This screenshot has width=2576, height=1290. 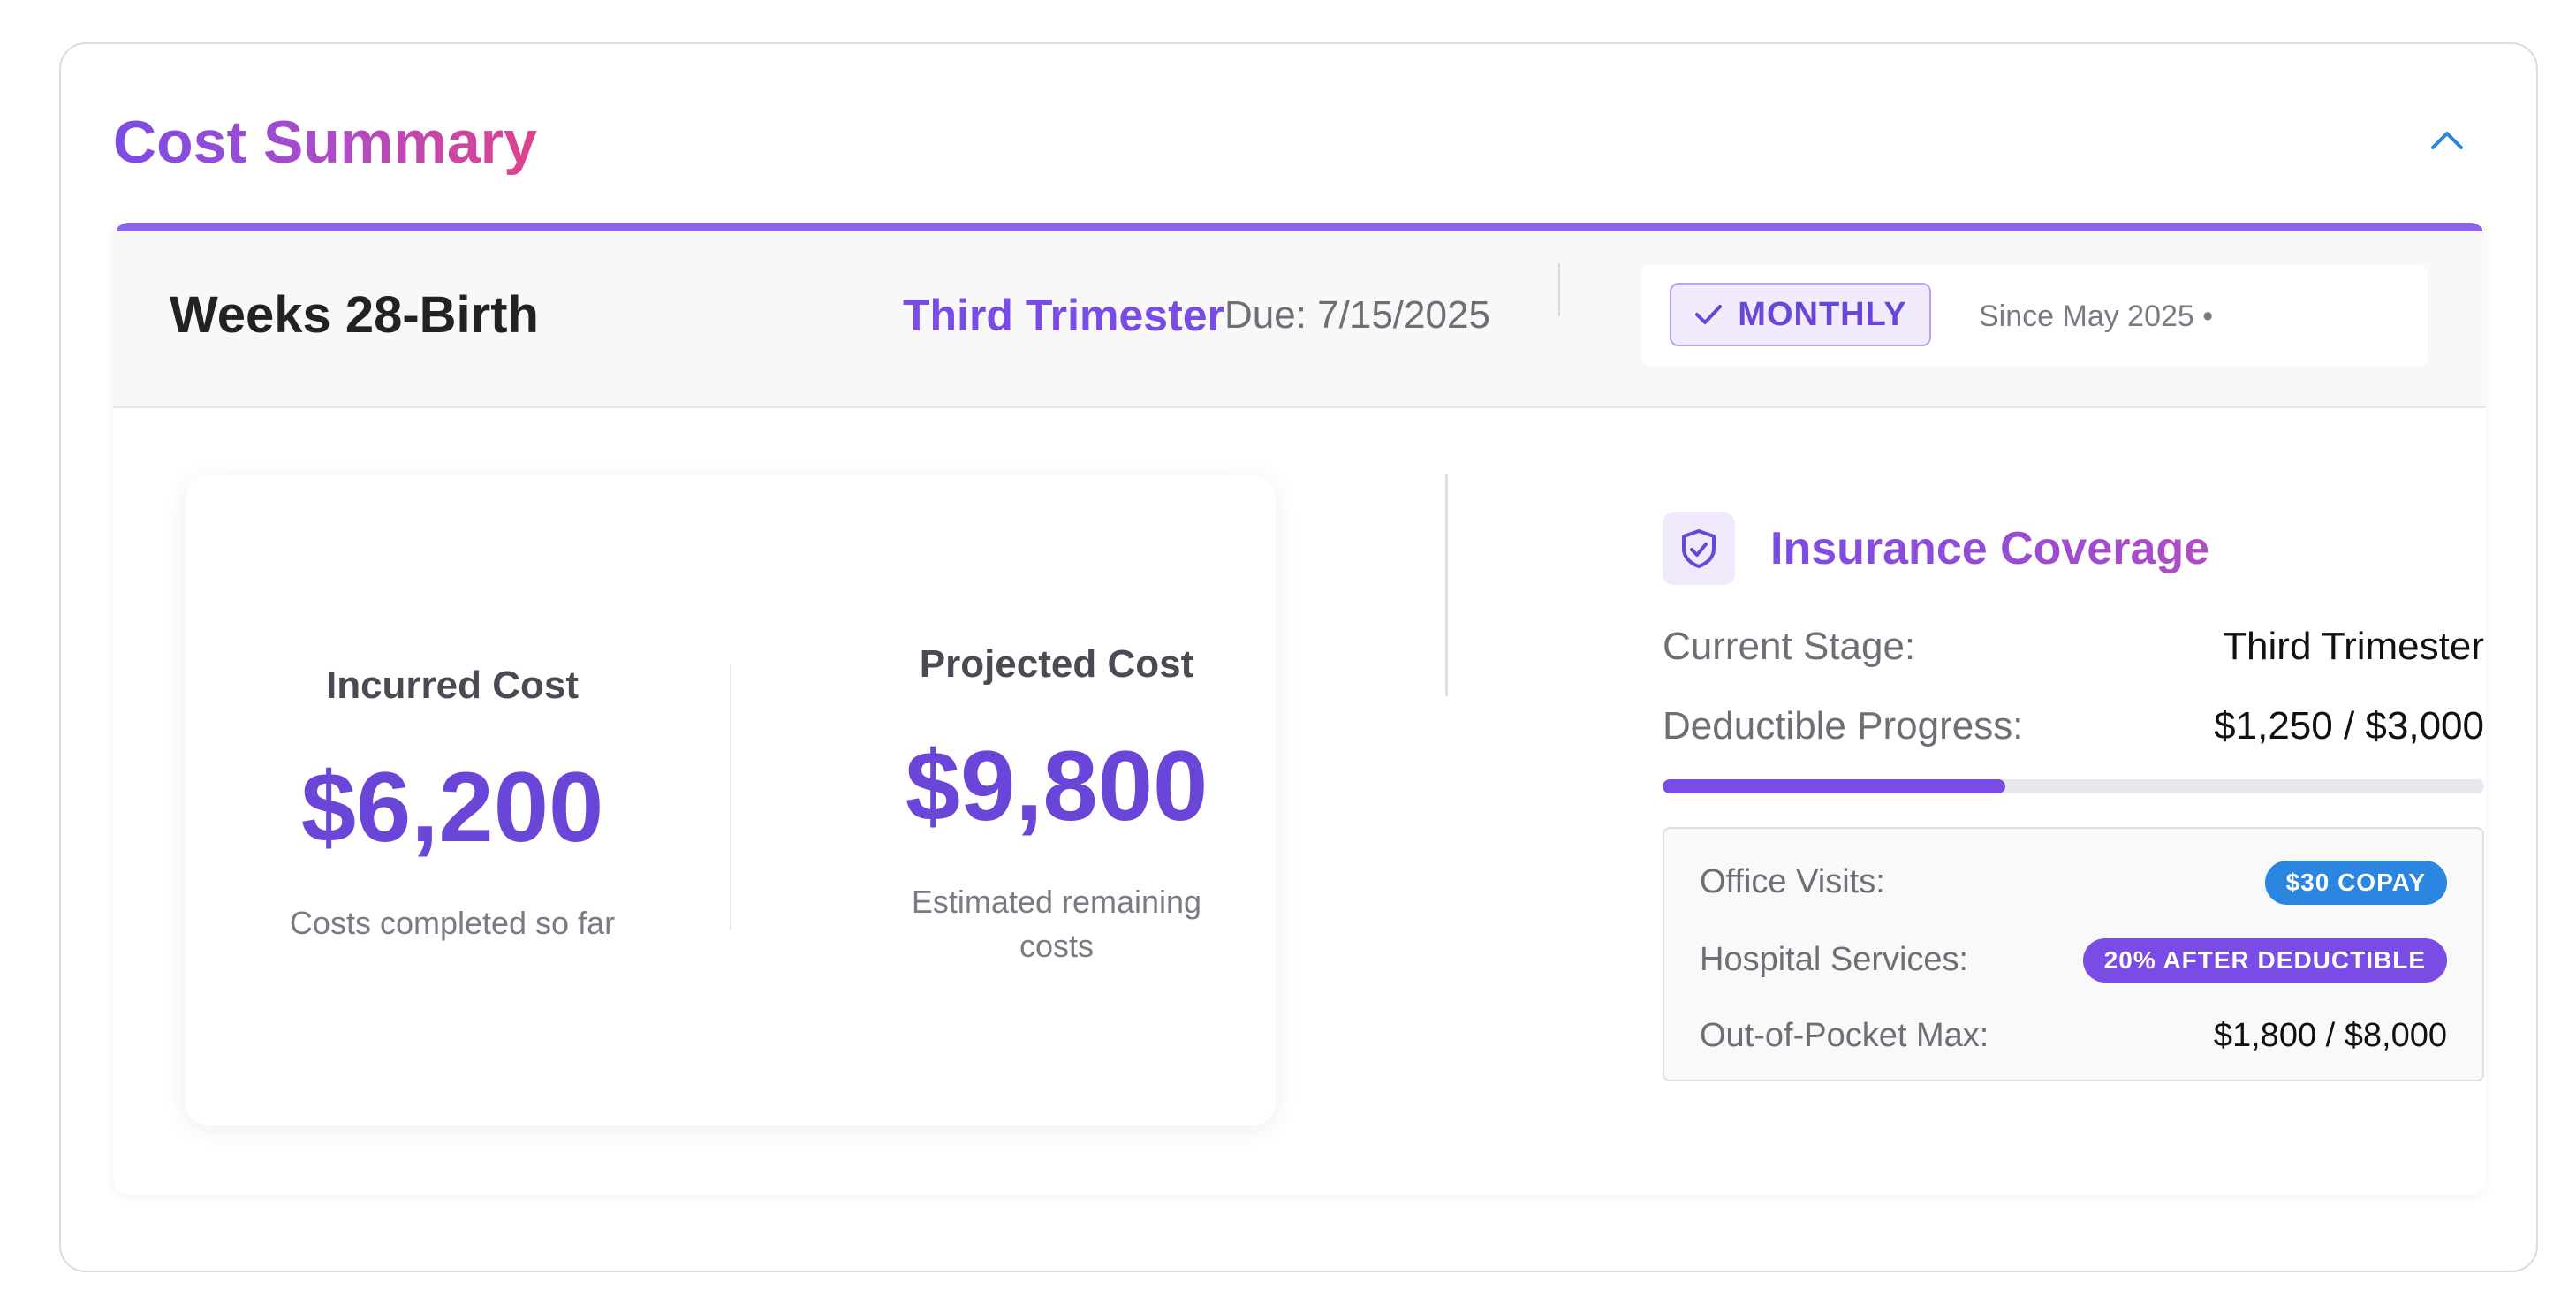 I want to click on insurance-icon-box, so click(x=1699, y=548).